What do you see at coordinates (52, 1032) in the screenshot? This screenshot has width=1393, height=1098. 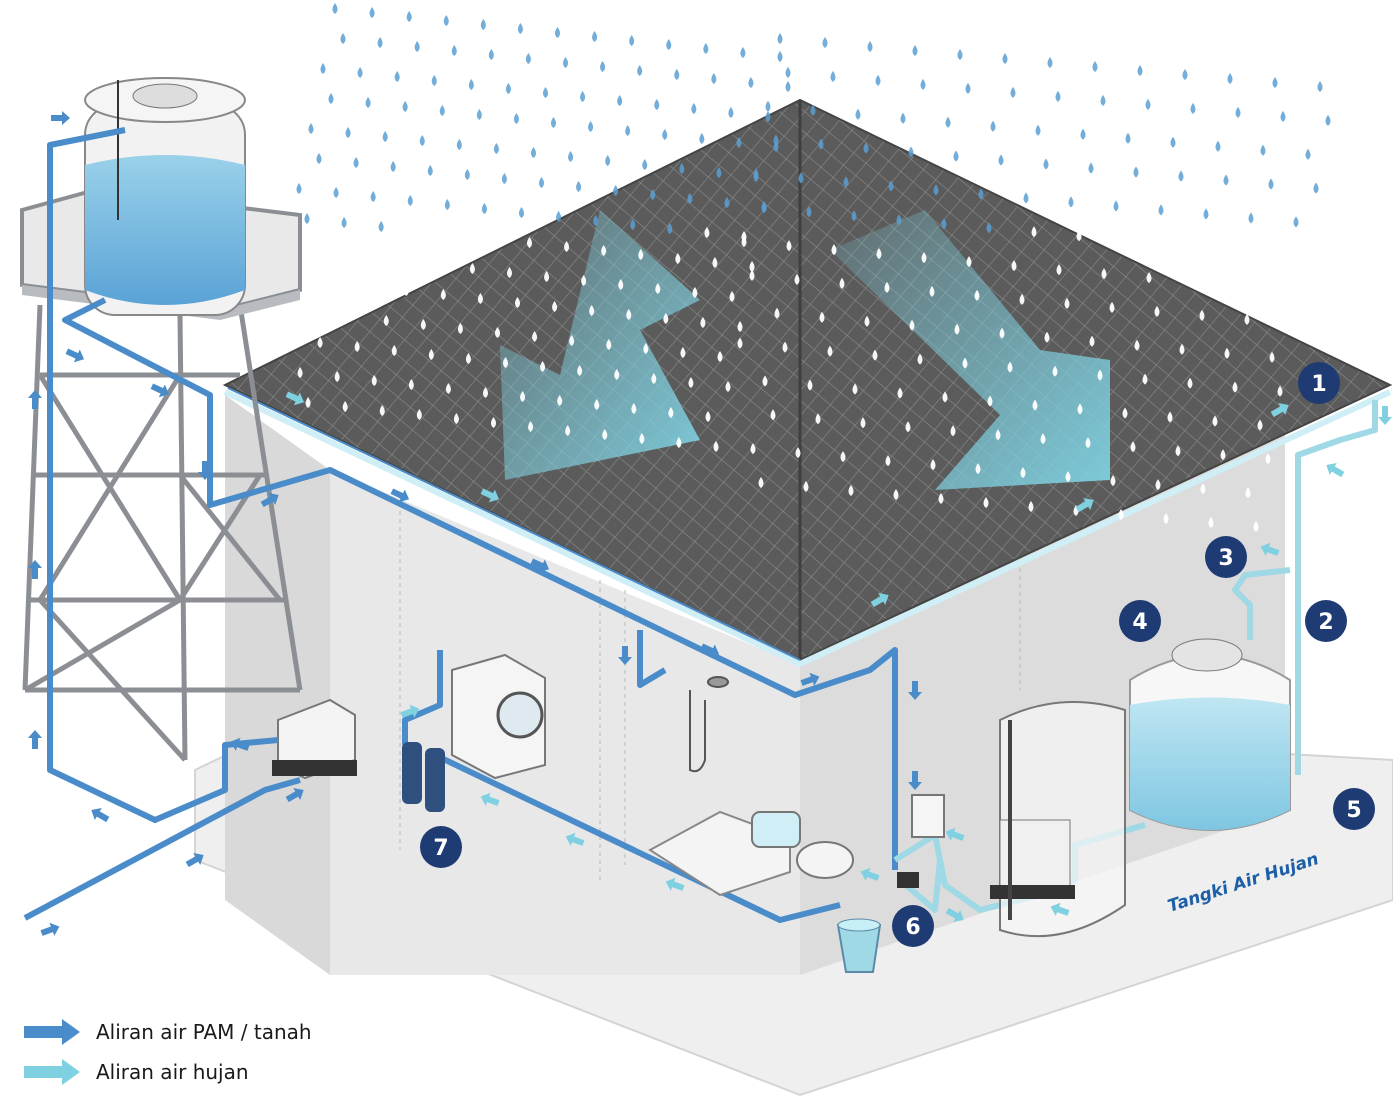 I see `arrow-icon` at bounding box center [52, 1032].